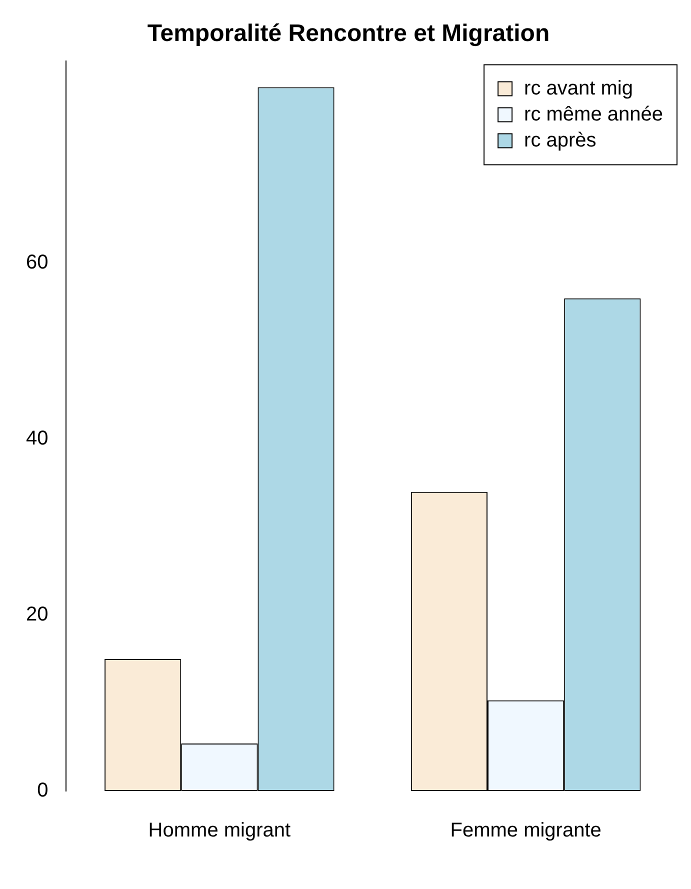 This screenshot has height=889, width=691. I want to click on legend-label: rc après, so click(560, 140).